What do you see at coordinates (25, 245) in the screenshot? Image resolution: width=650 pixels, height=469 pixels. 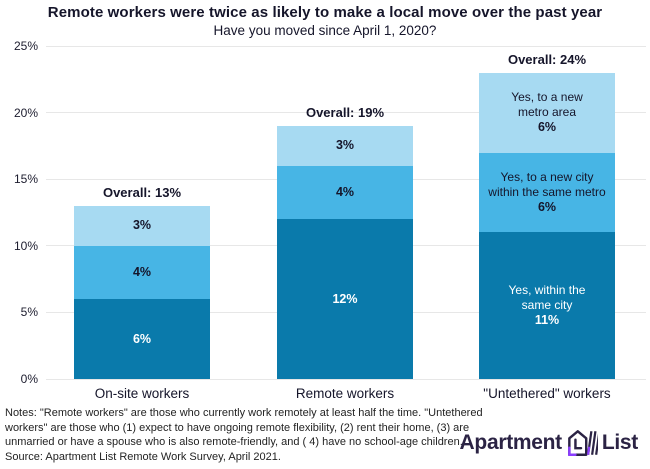 I see `y-axis-tick-label: 10%` at bounding box center [25, 245].